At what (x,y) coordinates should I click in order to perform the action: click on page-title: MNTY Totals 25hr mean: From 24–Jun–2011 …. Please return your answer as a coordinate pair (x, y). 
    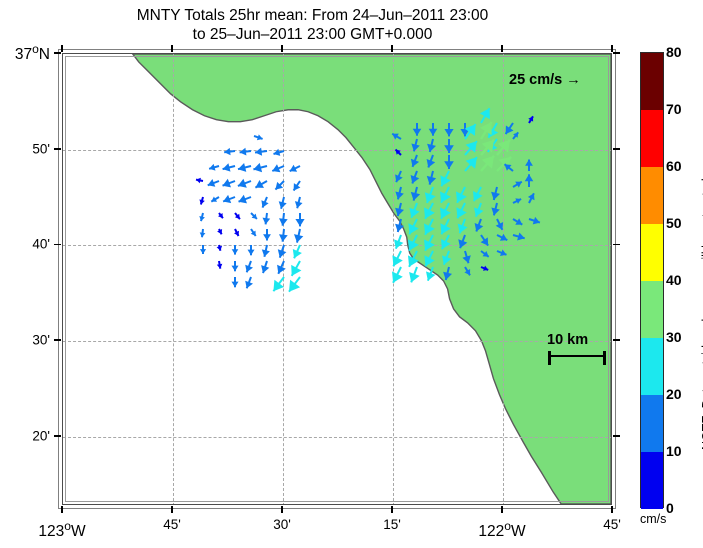
    Looking at the image, I should click on (312, 25).